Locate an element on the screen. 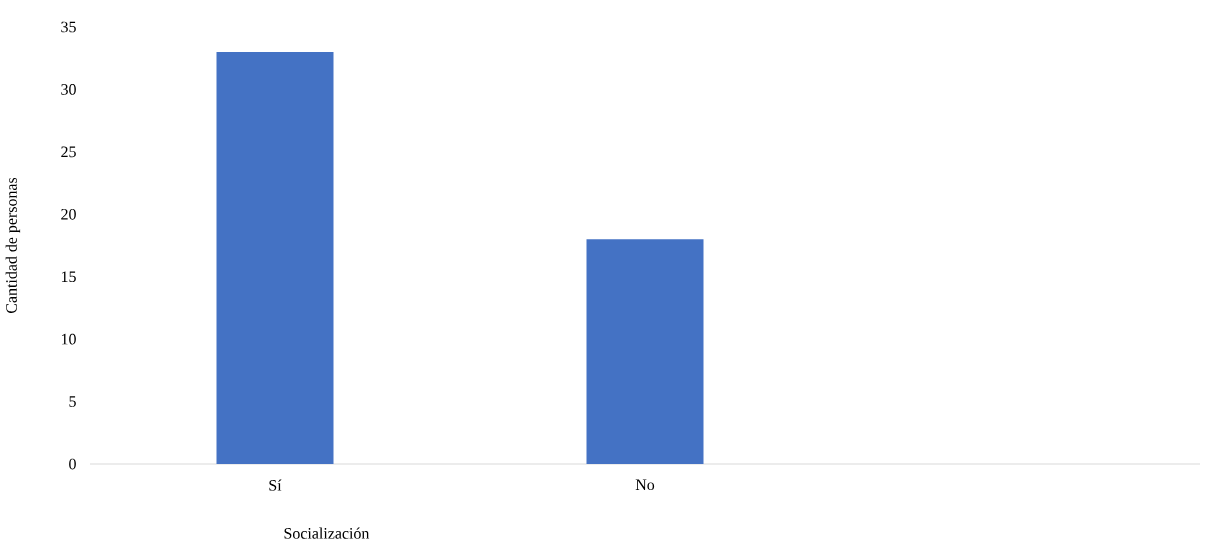 The height and width of the screenshot is (546, 1211). y-tick-label: 15 is located at coordinates (68, 277).